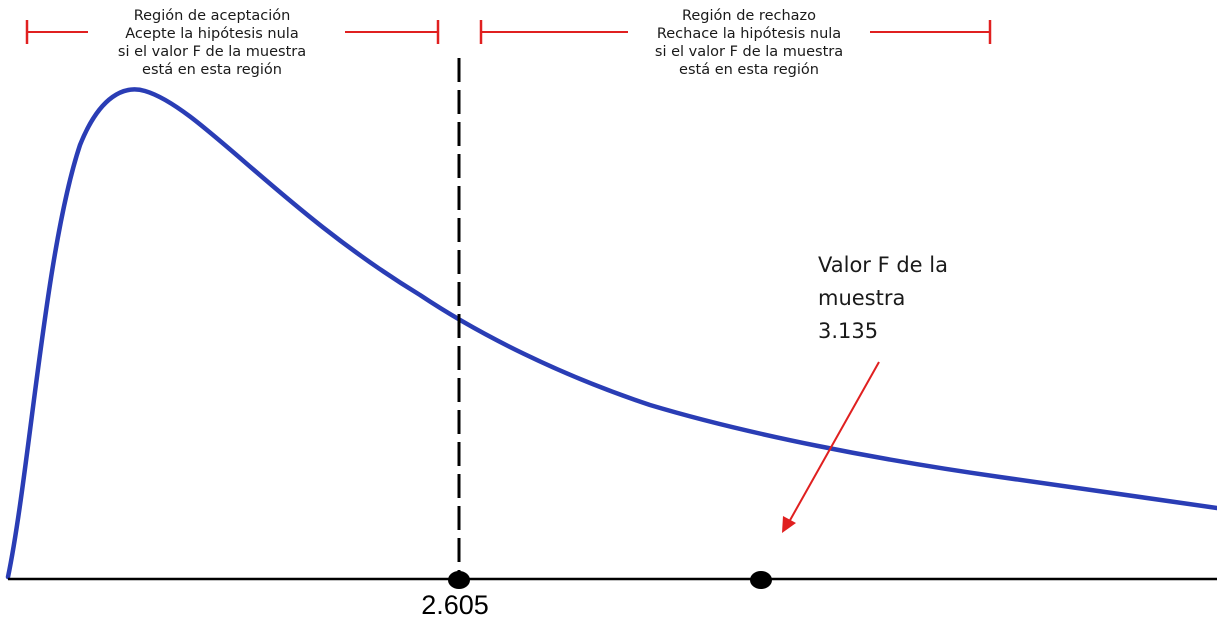 Image resolution: width=1217 pixels, height=619 pixels. Describe the element at coordinates (761, 580) in the screenshot. I see `sample-value-point` at that location.